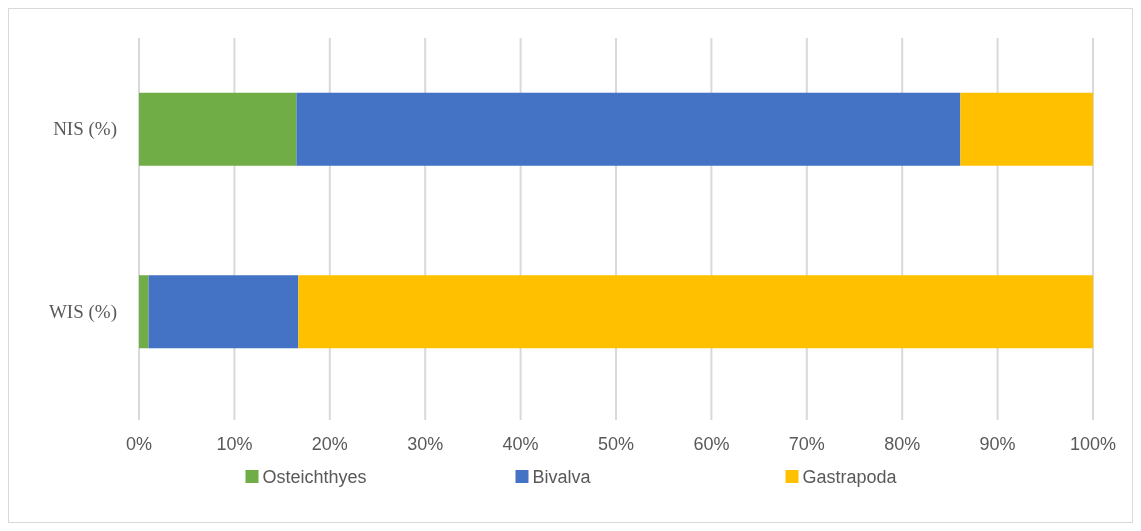  Describe the element at coordinates (711, 444) in the screenshot. I see `x-tick-label: 60%` at that location.